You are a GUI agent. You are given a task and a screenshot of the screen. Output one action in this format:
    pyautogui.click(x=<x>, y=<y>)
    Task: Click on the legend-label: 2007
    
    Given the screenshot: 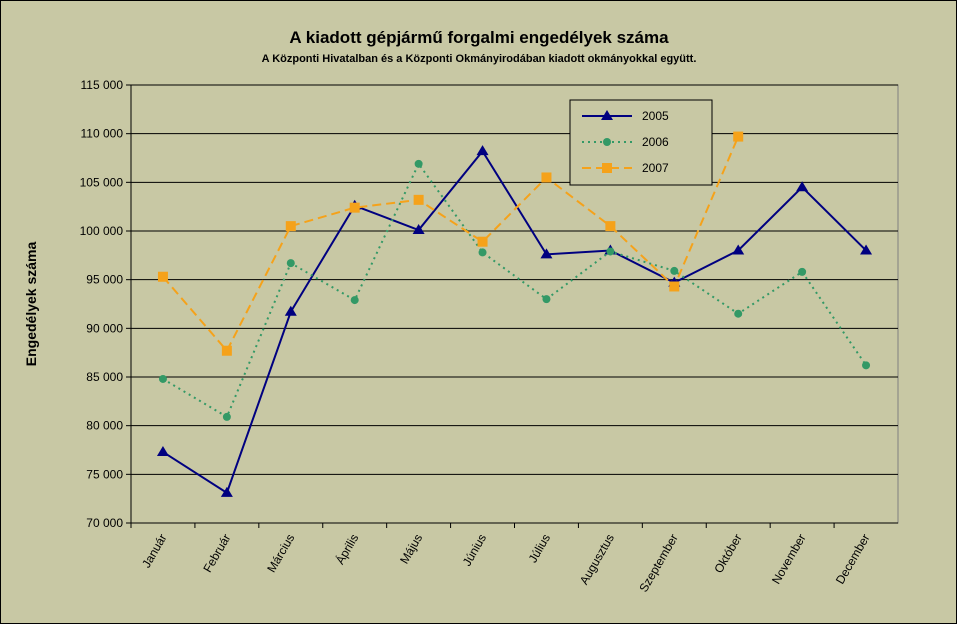 What is the action you would take?
    pyautogui.click(x=655, y=168)
    